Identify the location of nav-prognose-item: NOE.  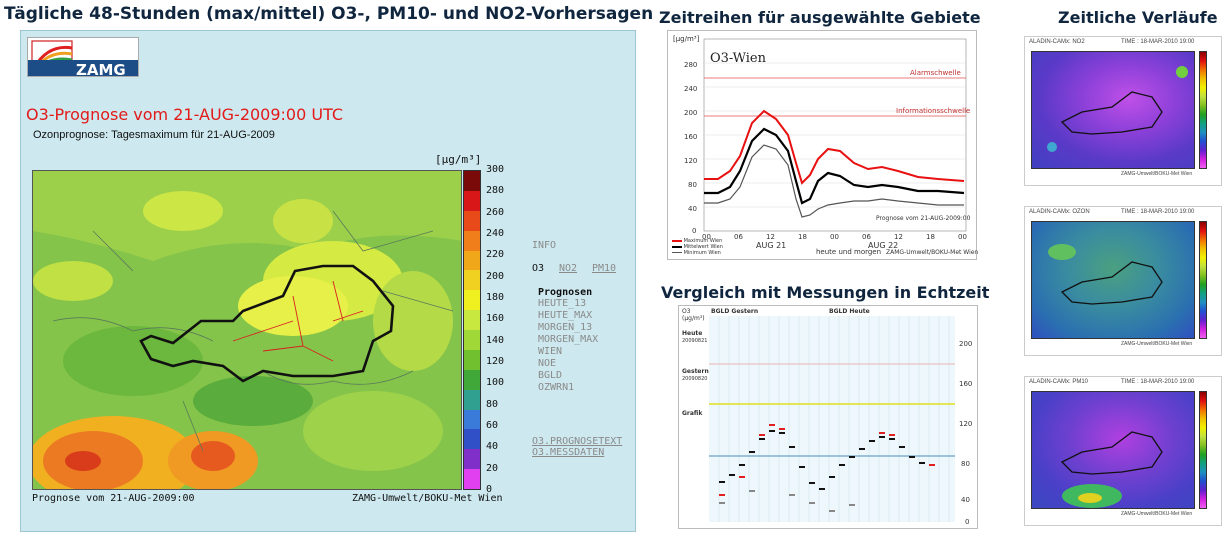
(547, 363).